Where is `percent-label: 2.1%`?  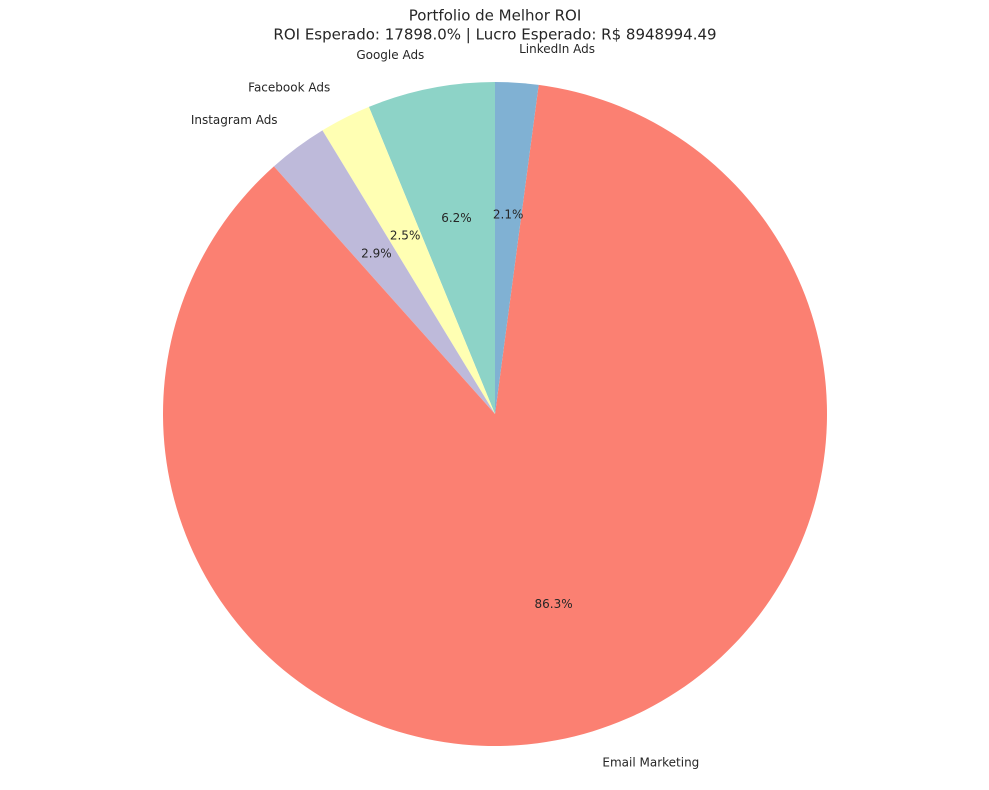 percent-label: 2.1% is located at coordinates (508, 215).